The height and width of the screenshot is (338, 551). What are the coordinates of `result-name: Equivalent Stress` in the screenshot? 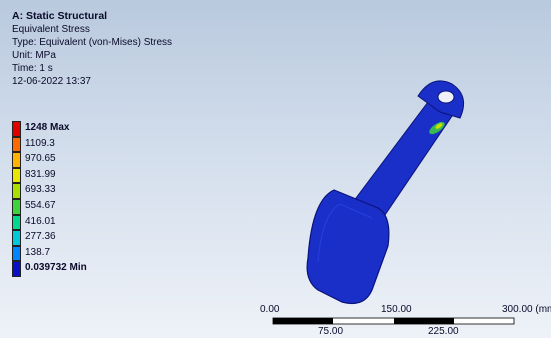 It's located at (51, 29).